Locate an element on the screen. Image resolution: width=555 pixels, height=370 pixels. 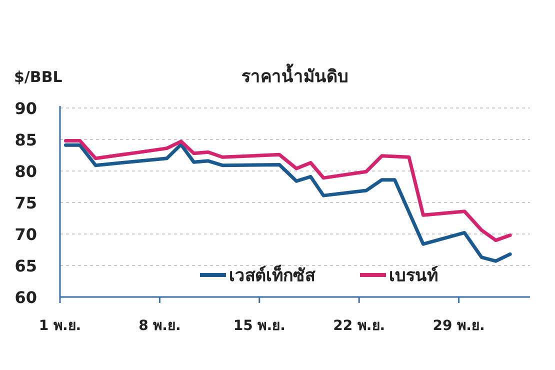
y-tick-label: 80 is located at coordinates (25, 171).